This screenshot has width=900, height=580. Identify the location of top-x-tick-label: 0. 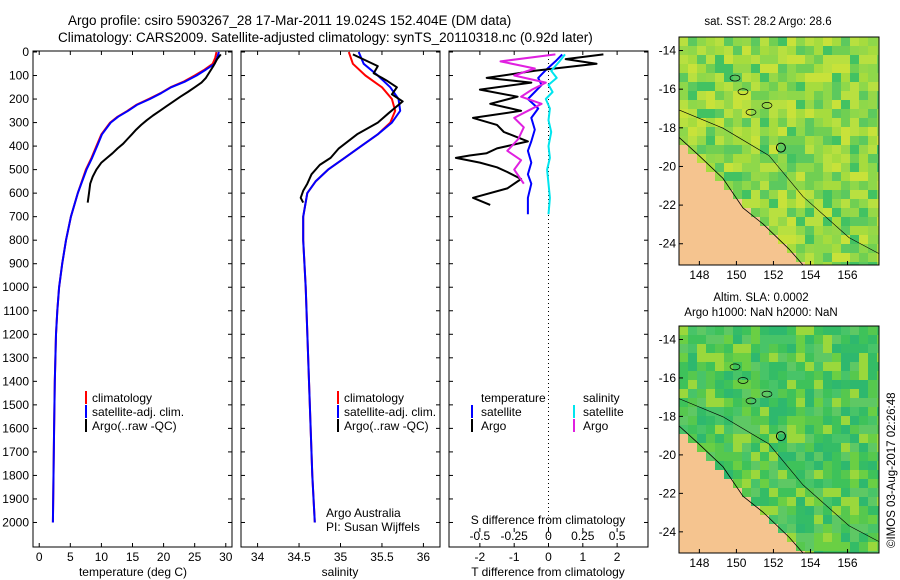
(548, 536).